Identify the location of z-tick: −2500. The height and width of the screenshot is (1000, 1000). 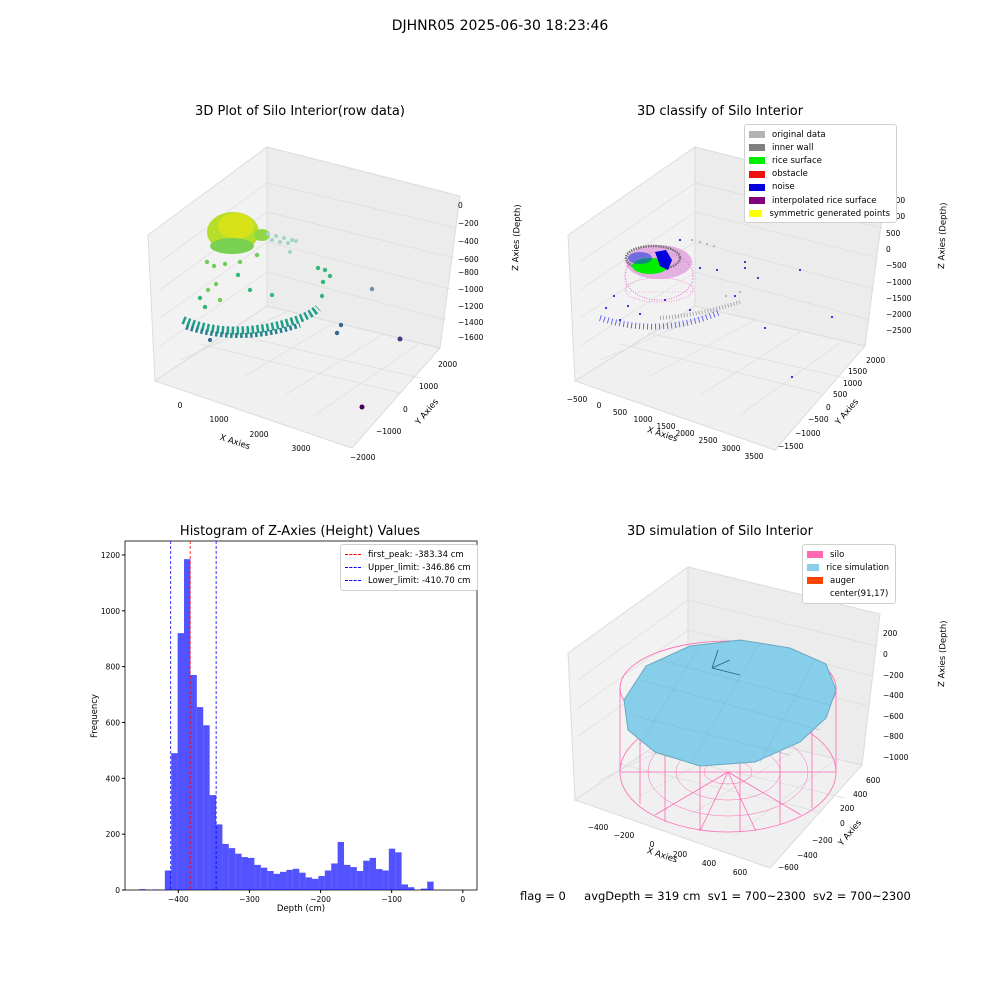
(899, 330).